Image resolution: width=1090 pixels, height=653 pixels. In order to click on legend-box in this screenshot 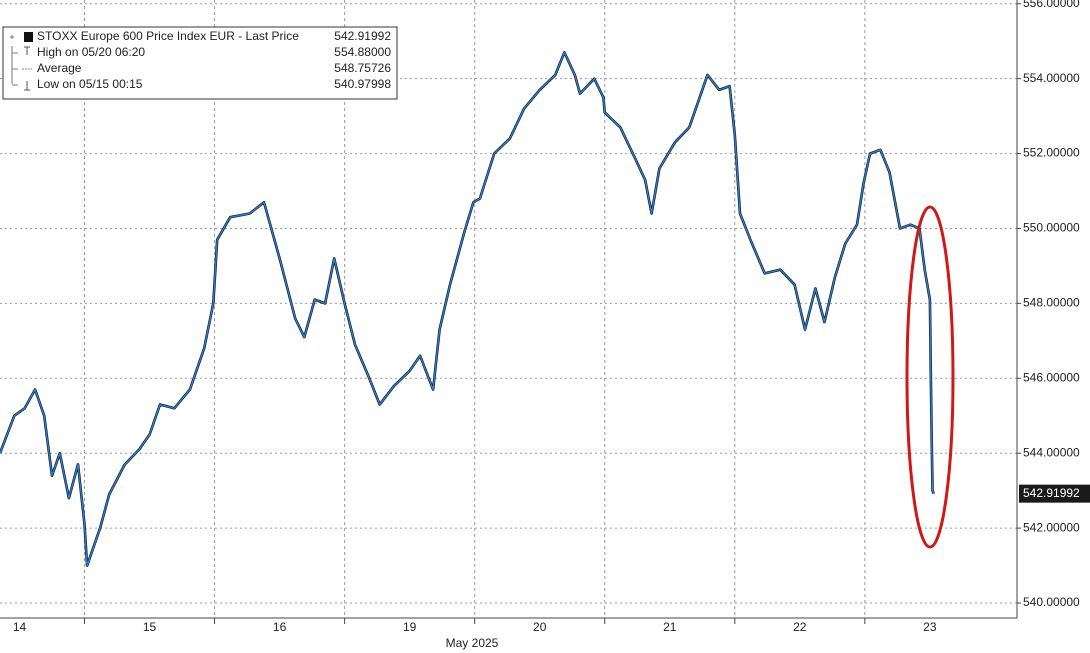, I will do `click(200, 63)`.